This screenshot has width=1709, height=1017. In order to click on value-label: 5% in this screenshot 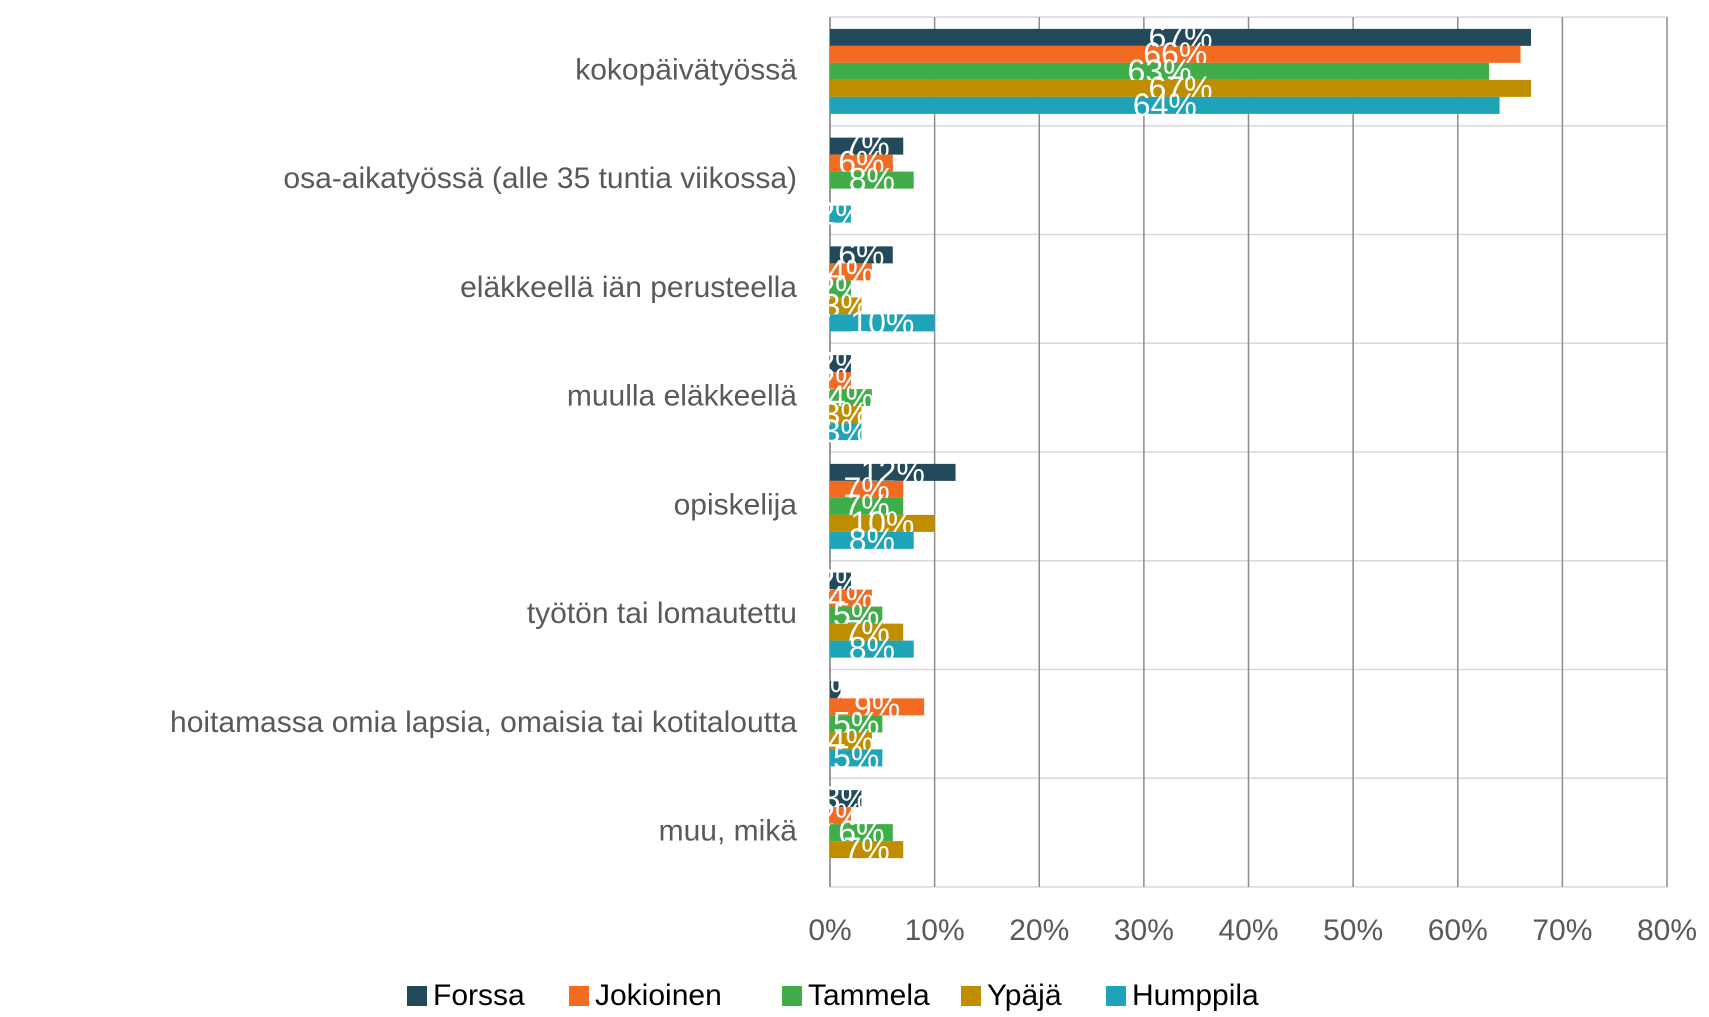, I will do `click(856, 757)`.